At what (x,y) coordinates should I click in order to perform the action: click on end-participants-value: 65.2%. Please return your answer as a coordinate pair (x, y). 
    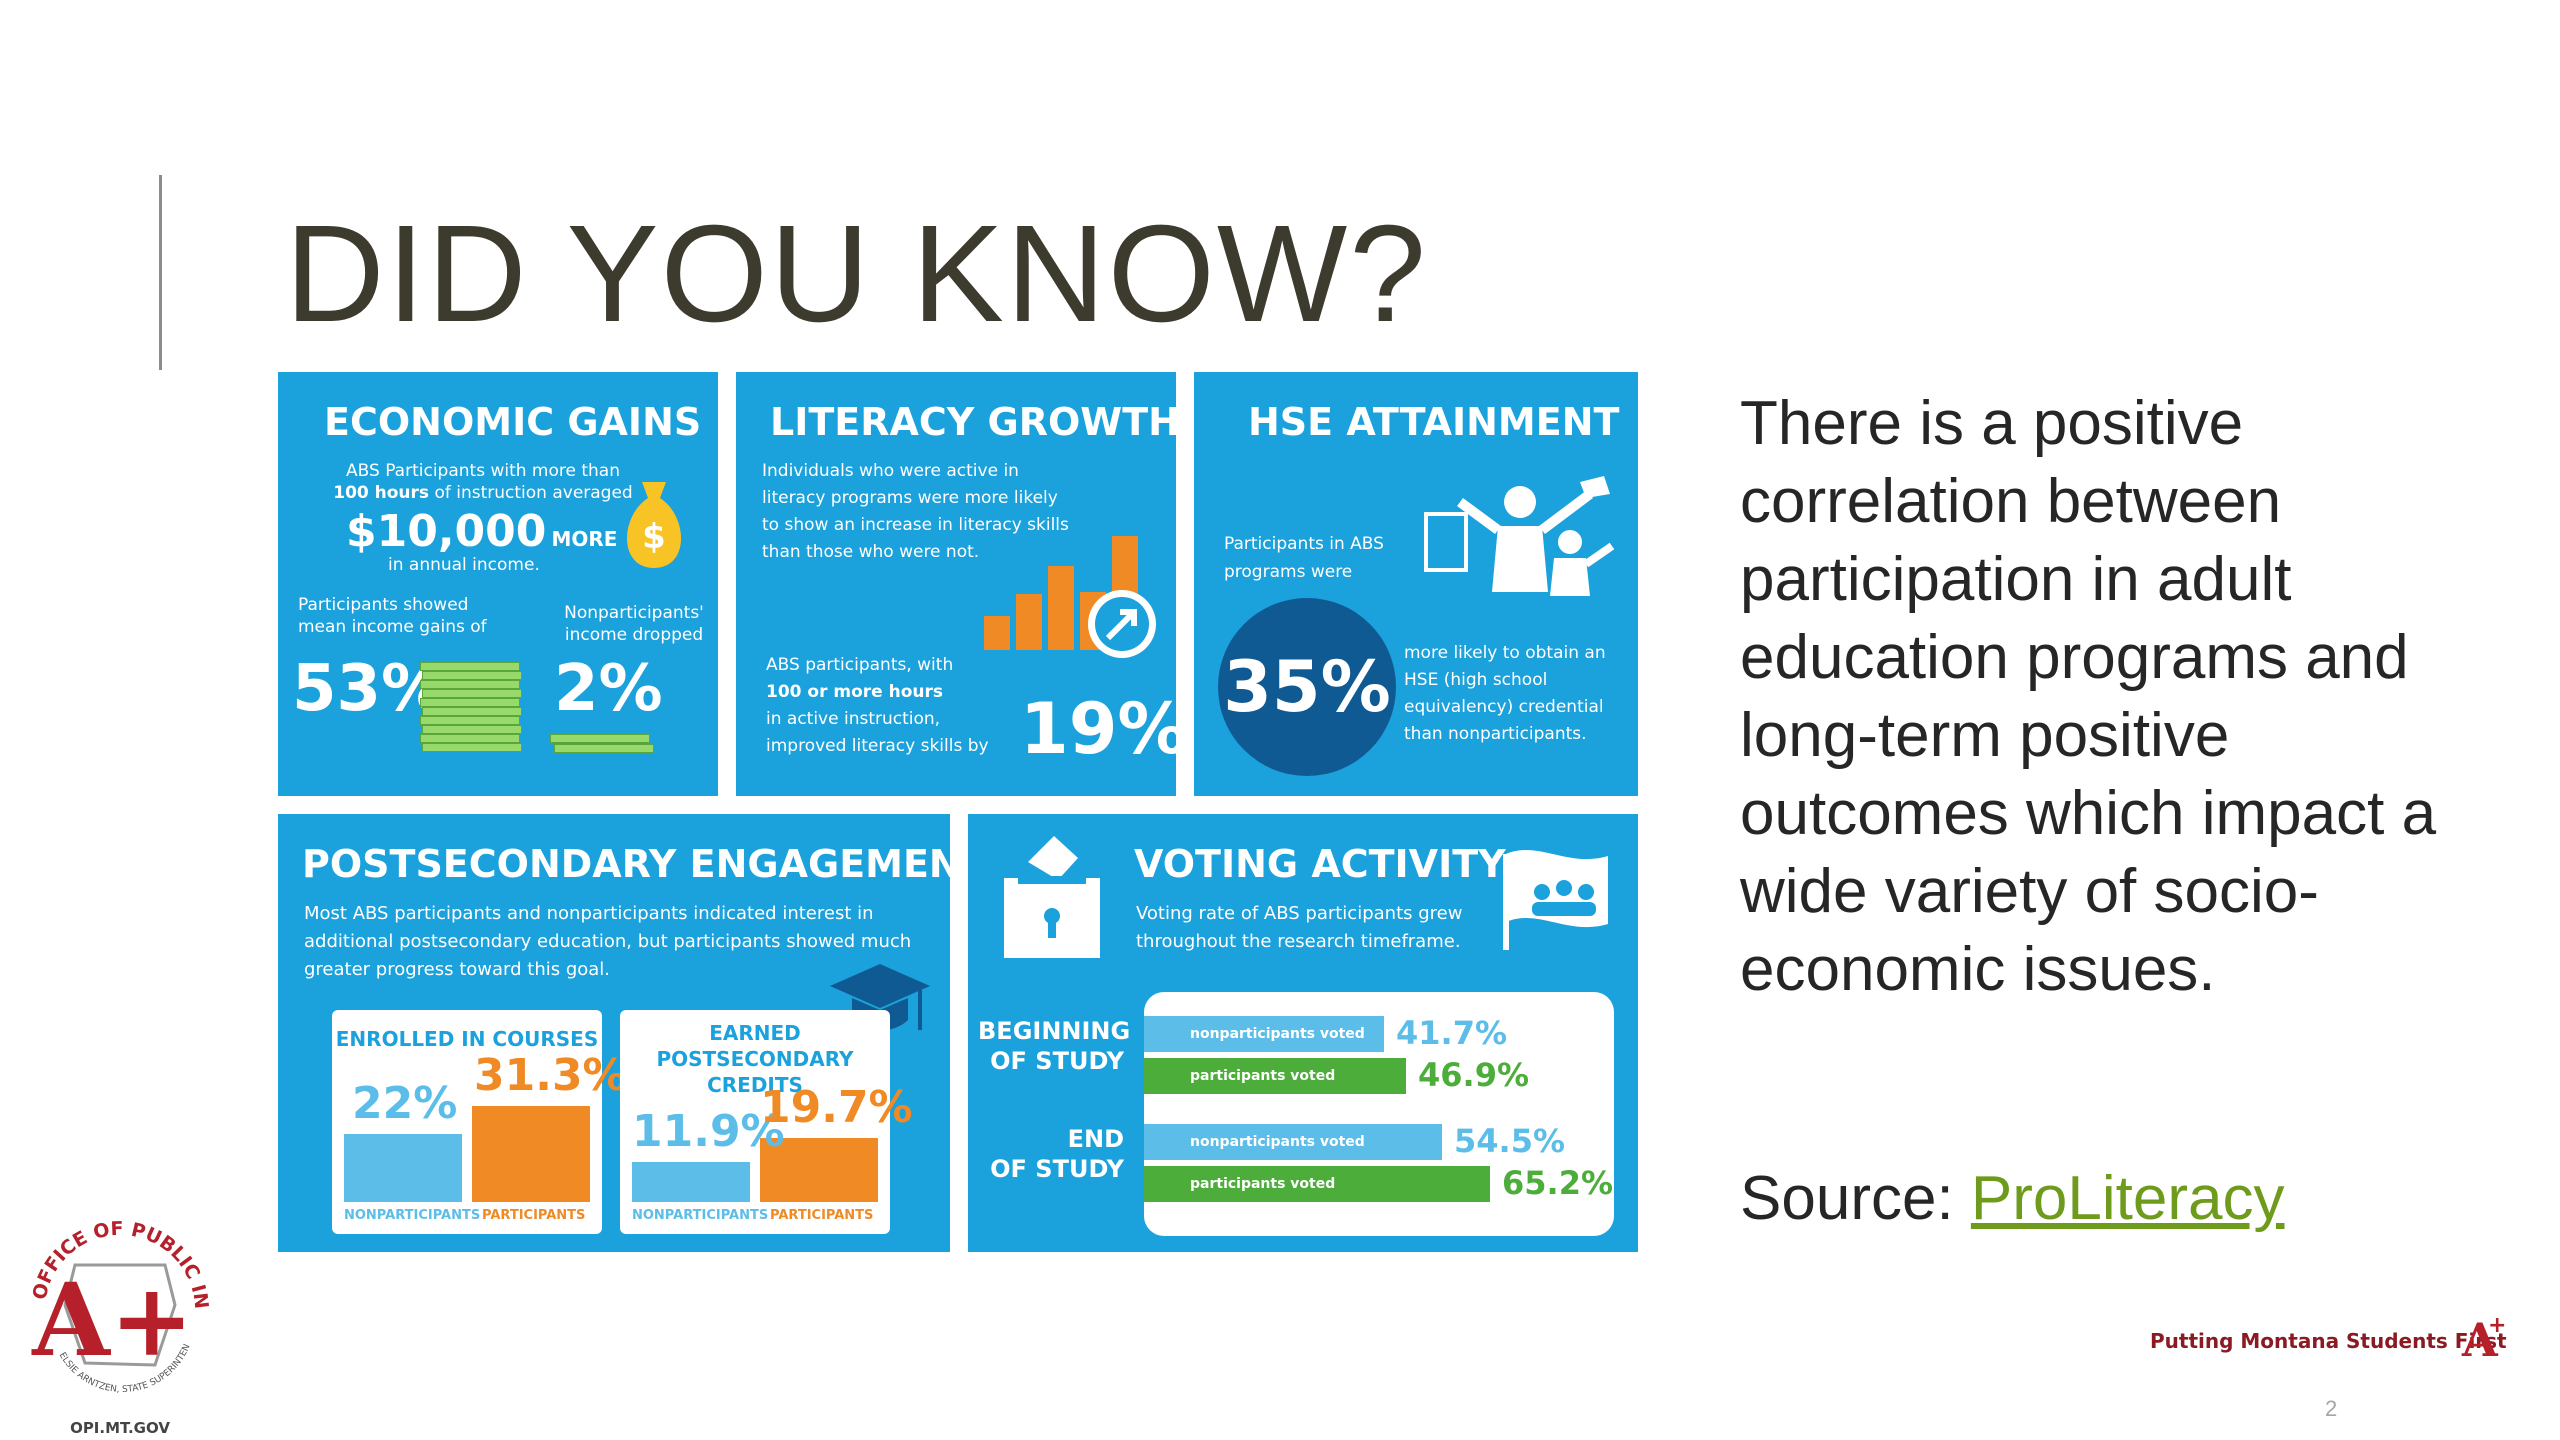
    Looking at the image, I should click on (1558, 1183).